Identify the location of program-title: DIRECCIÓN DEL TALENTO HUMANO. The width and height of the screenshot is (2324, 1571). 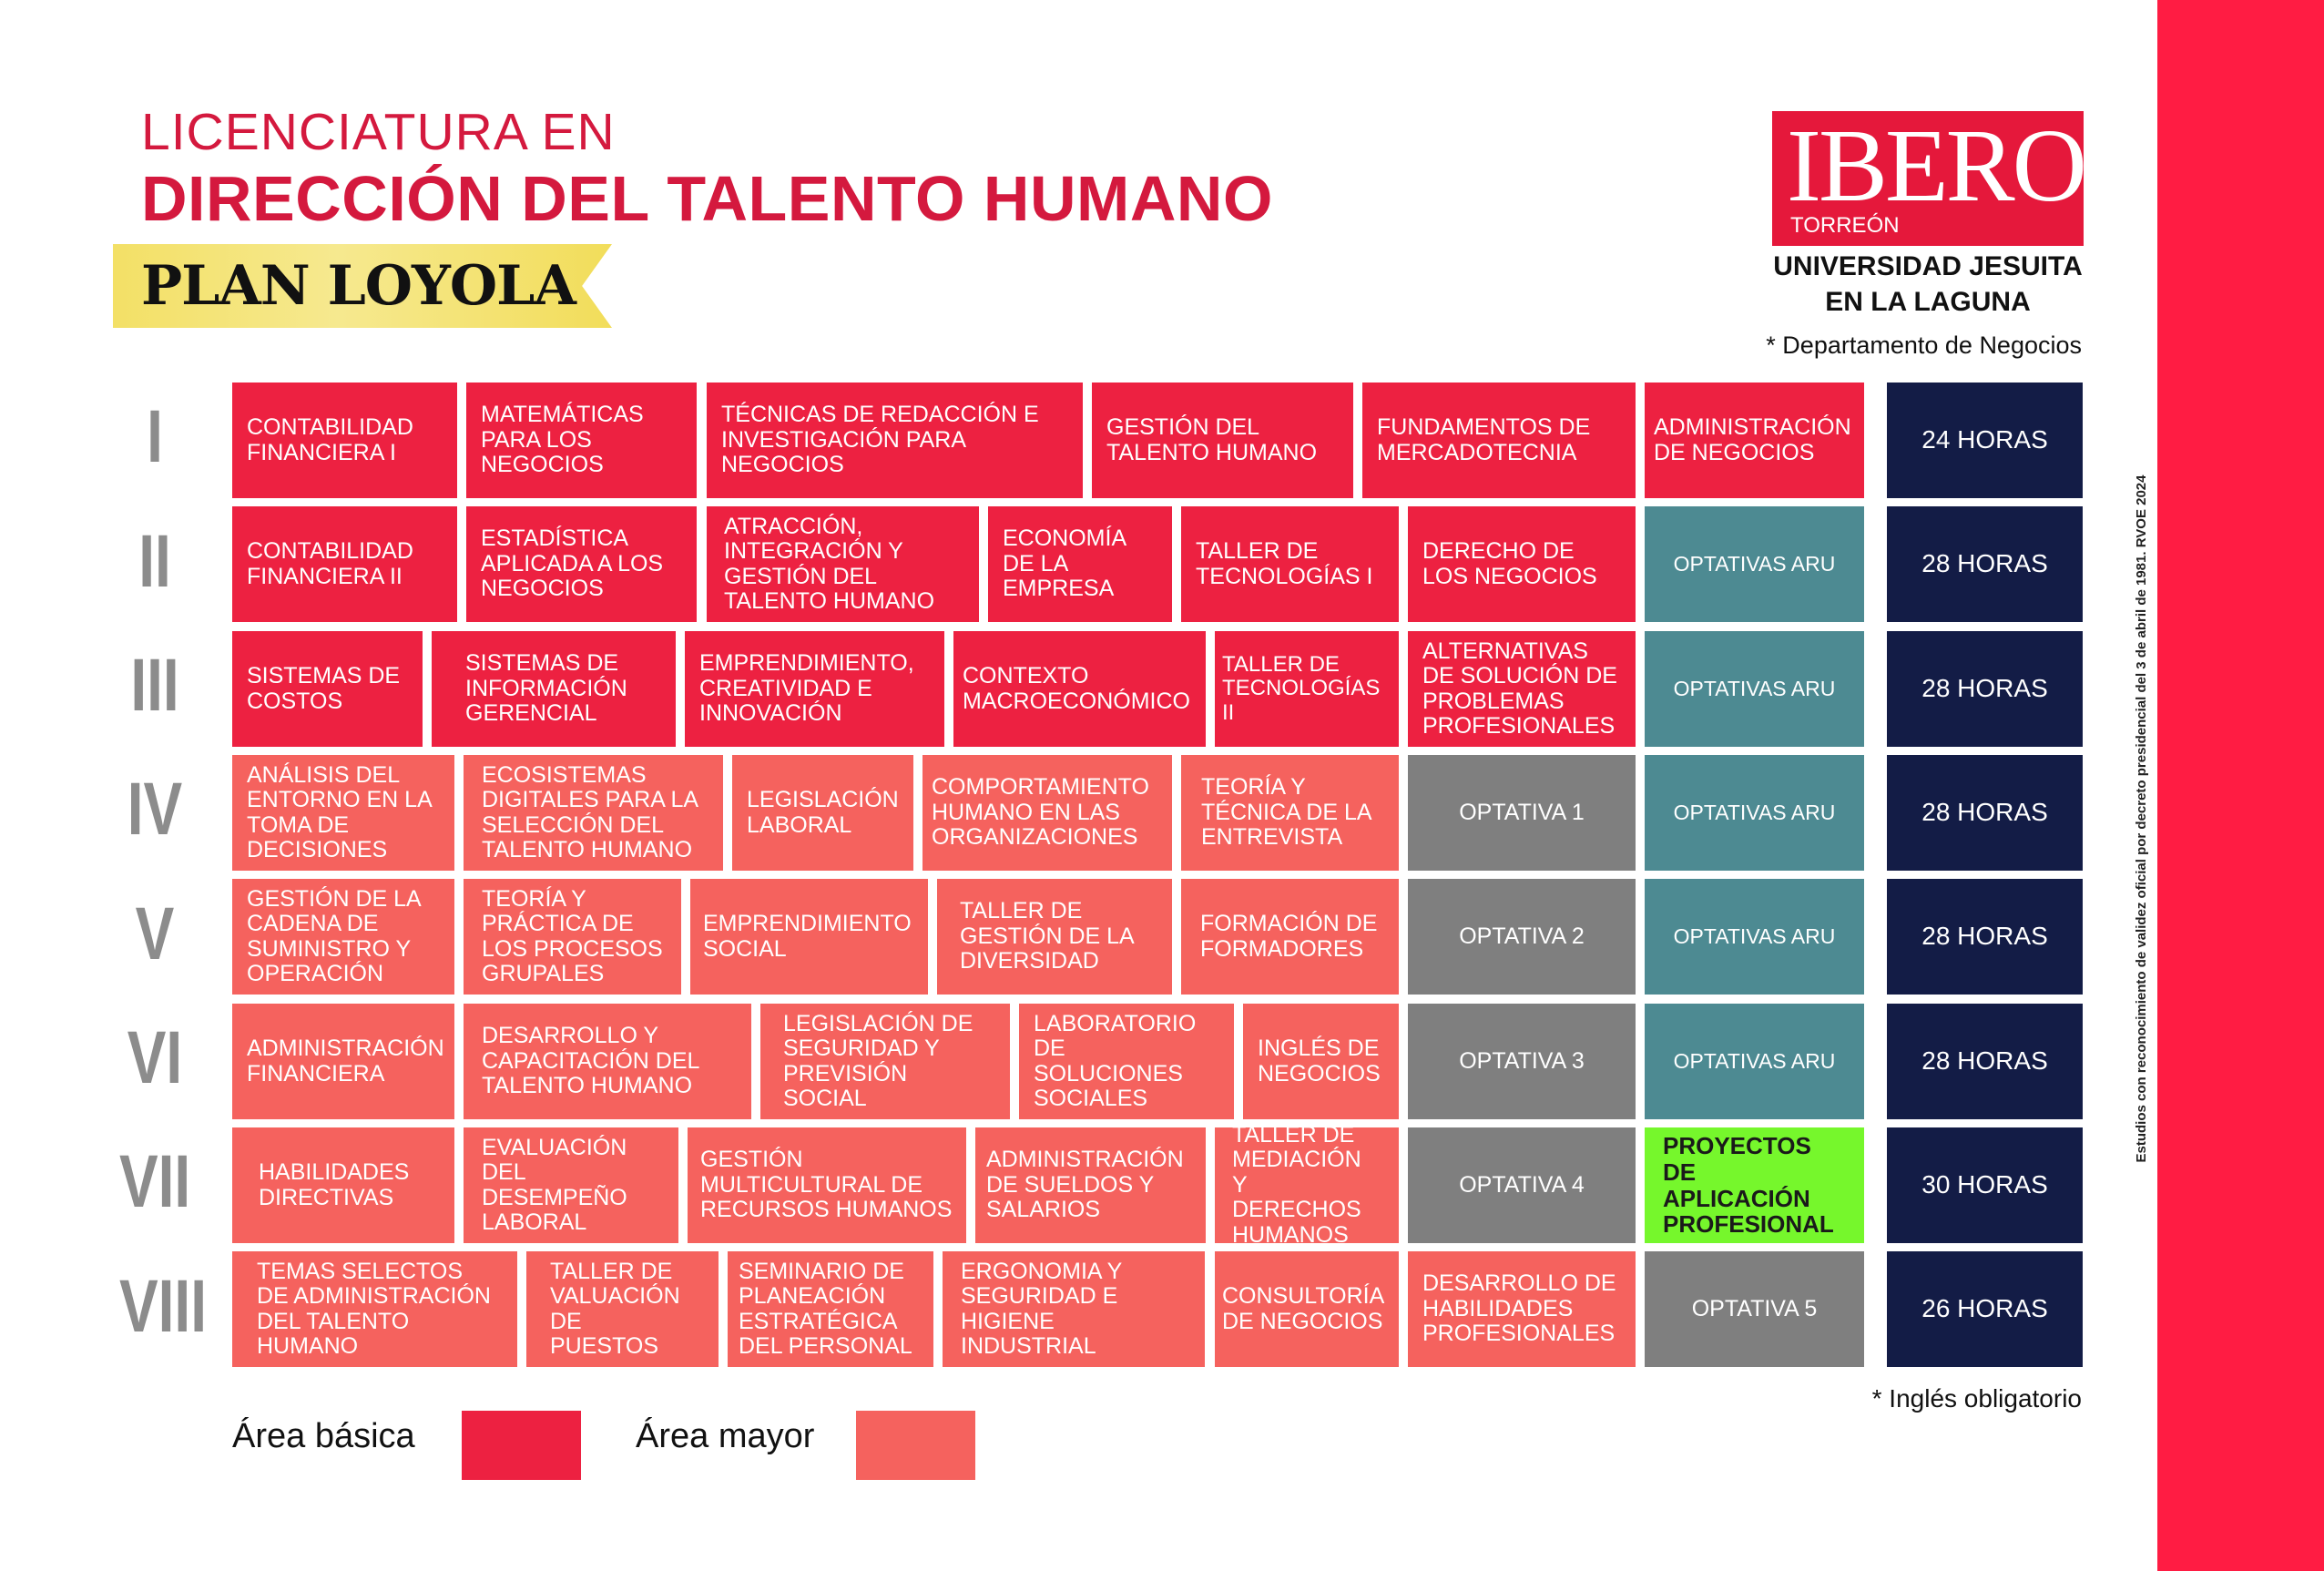
(707, 198).